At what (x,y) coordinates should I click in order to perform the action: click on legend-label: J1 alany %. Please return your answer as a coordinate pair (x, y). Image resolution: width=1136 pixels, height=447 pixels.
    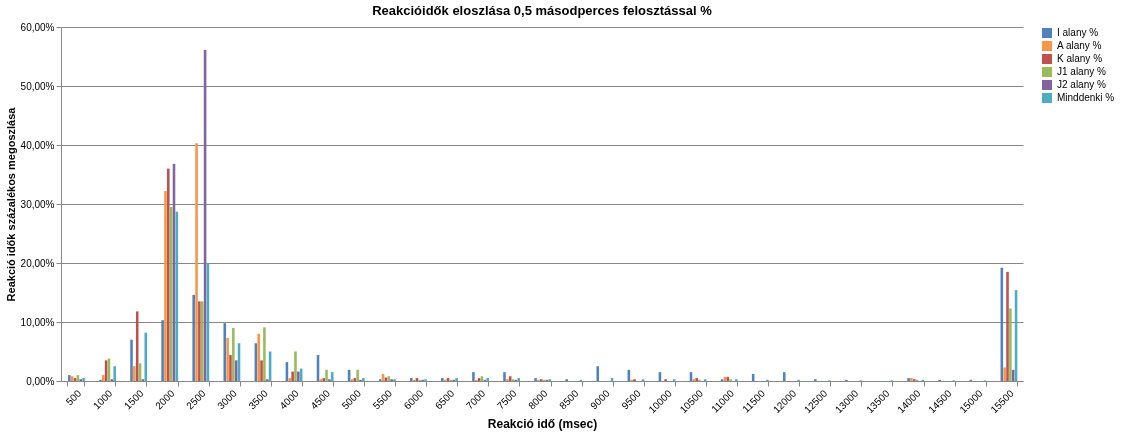
    Looking at the image, I should click on (1082, 71).